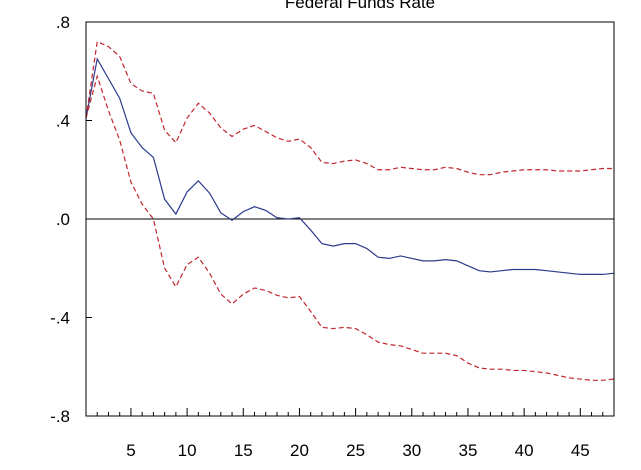 This screenshot has height=470, width=641. I want to click on y-tick-label: .8, so click(63, 22).